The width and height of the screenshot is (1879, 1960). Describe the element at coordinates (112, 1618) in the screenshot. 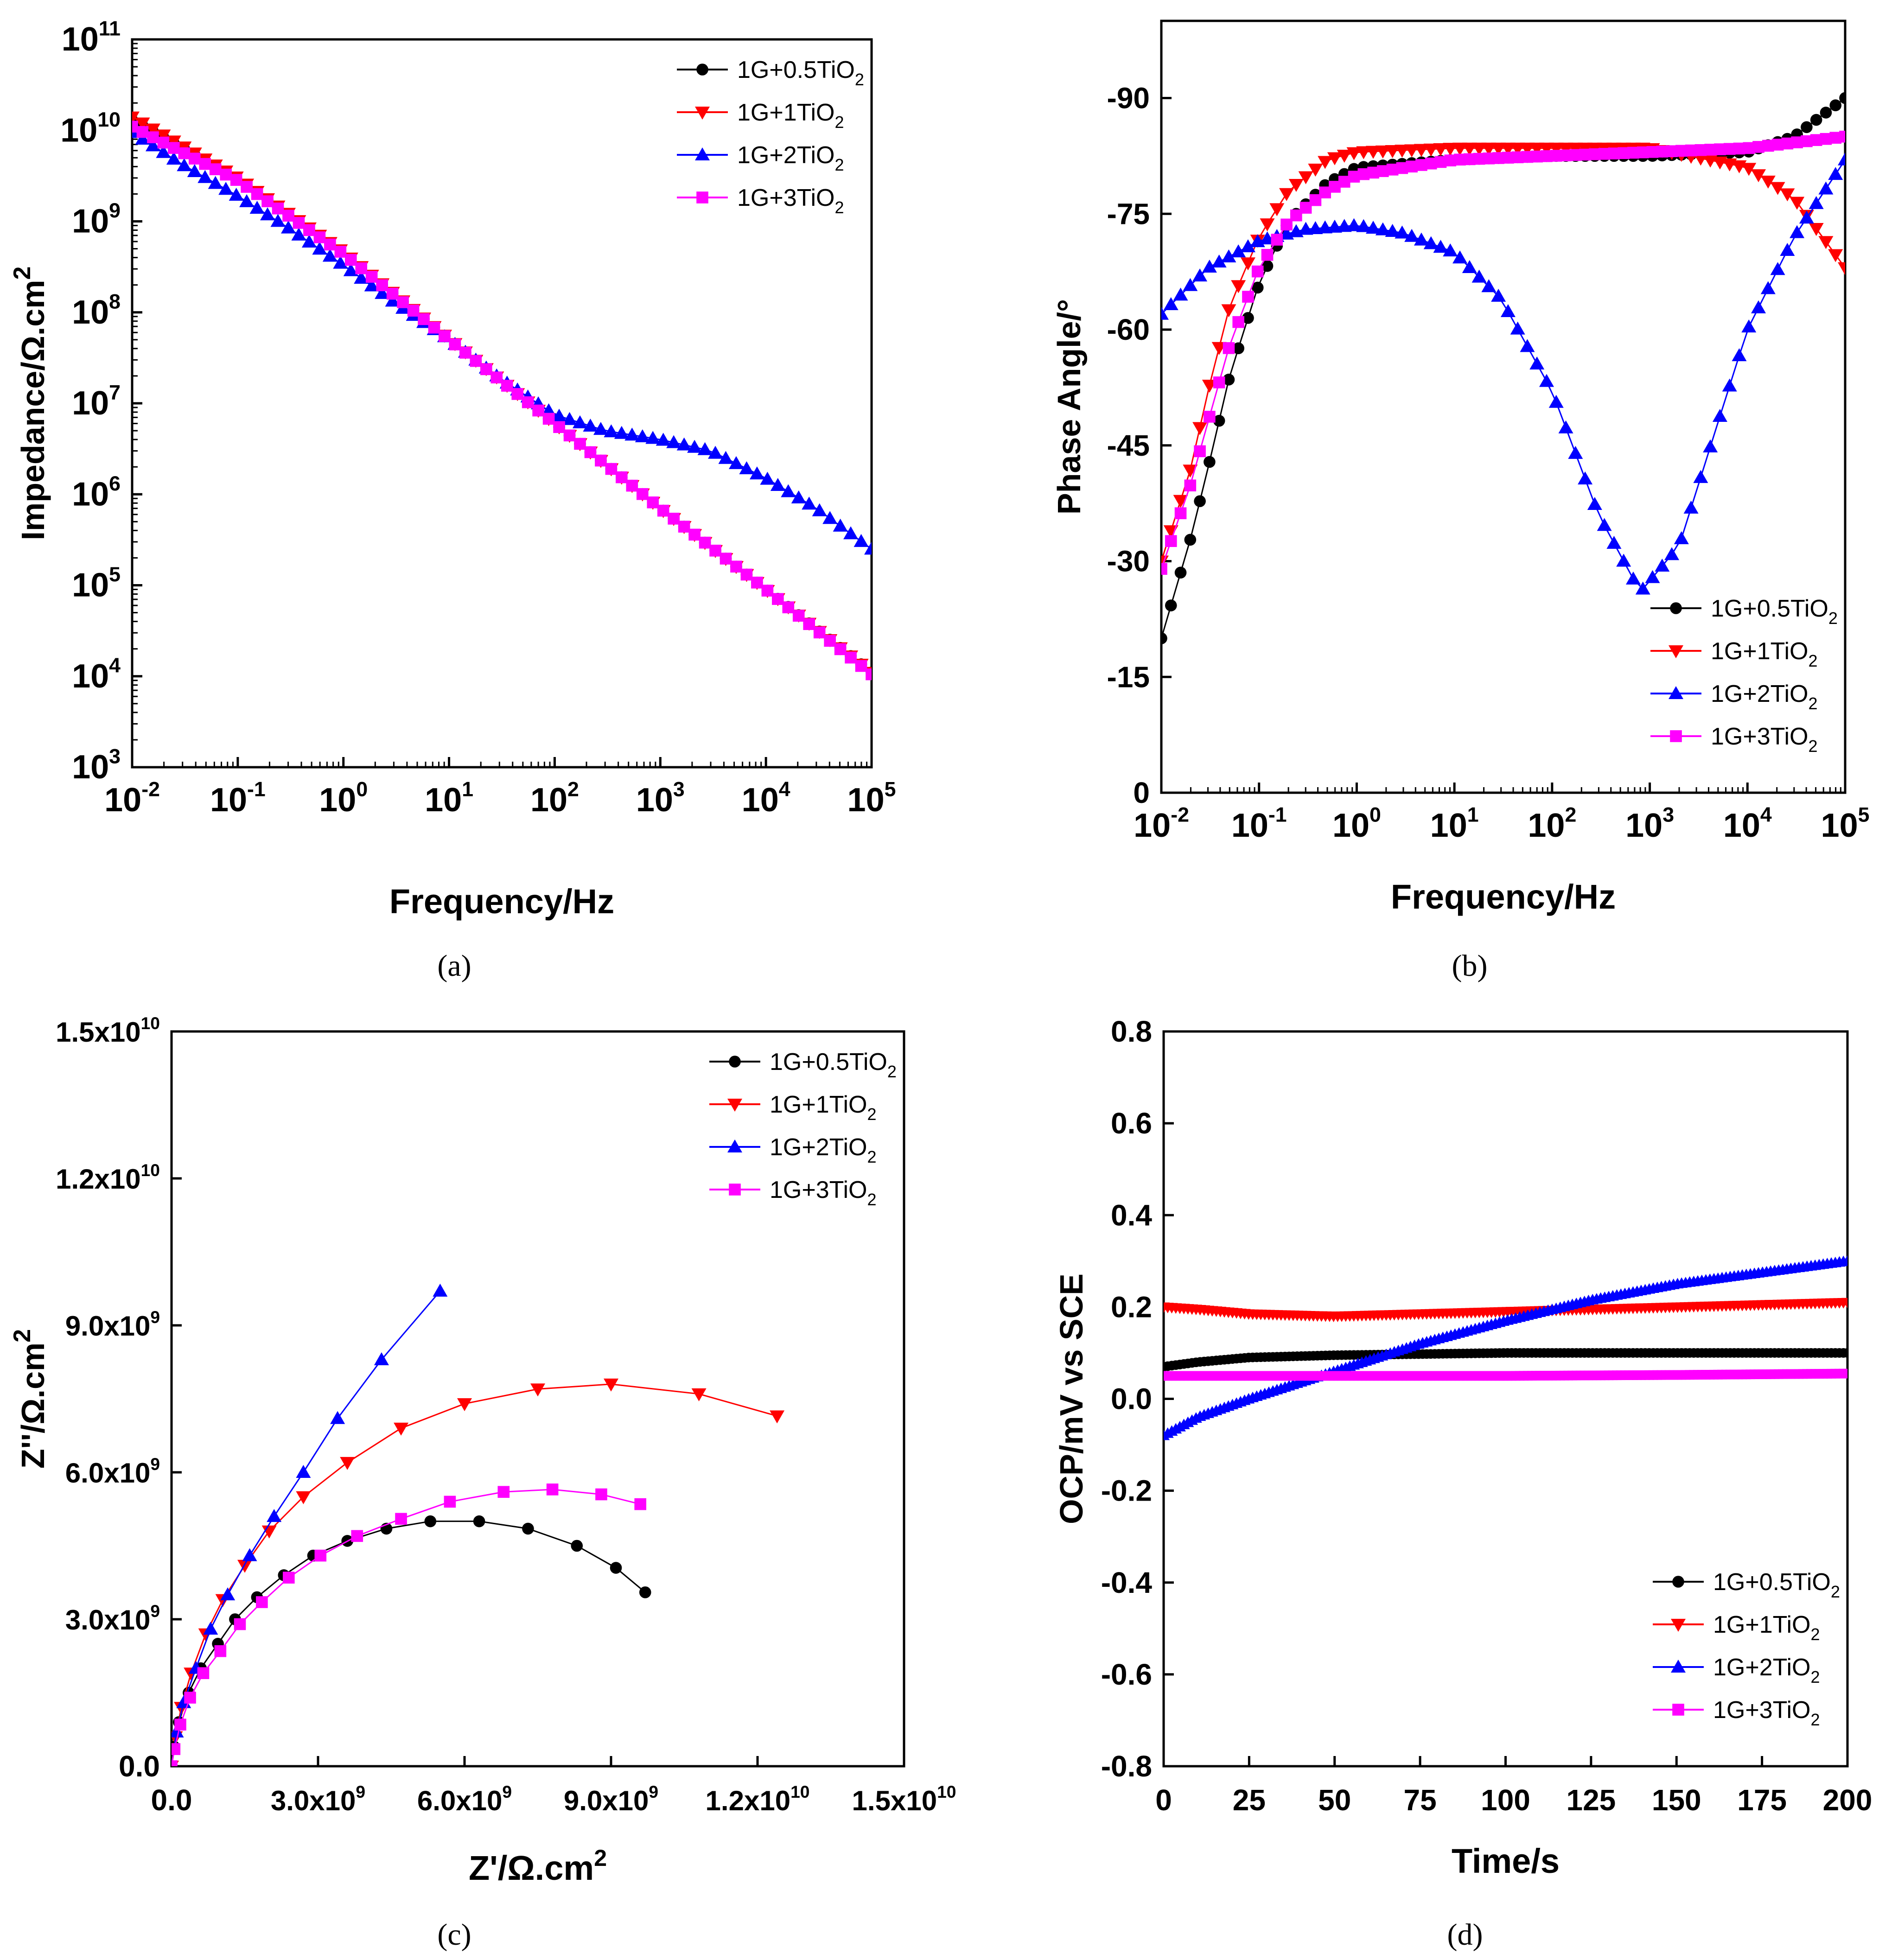

I see `y-tick-label: 3.0x10⁹` at that location.